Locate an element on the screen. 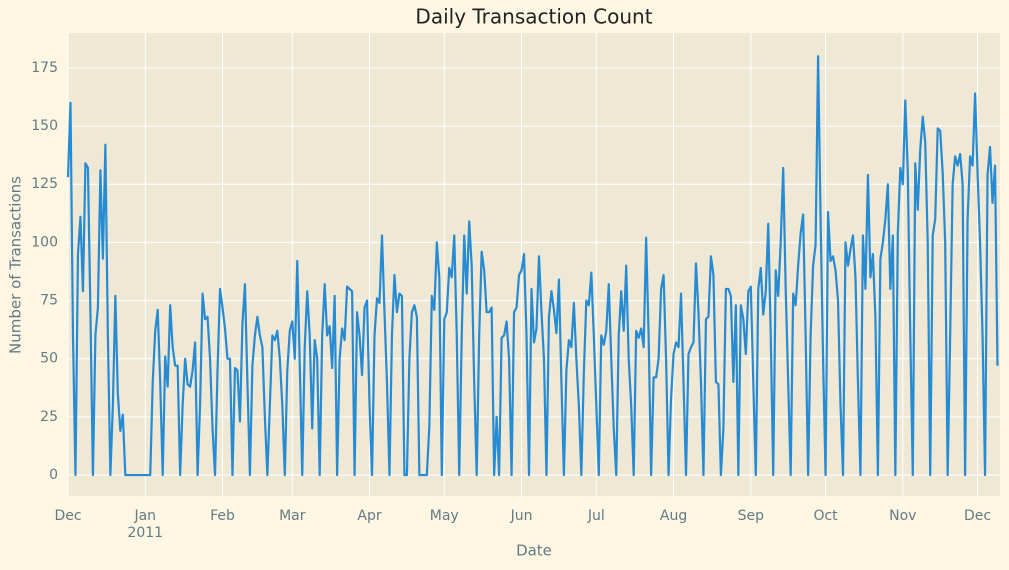  x-tick-label: Oct is located at coordinates (825, 516).